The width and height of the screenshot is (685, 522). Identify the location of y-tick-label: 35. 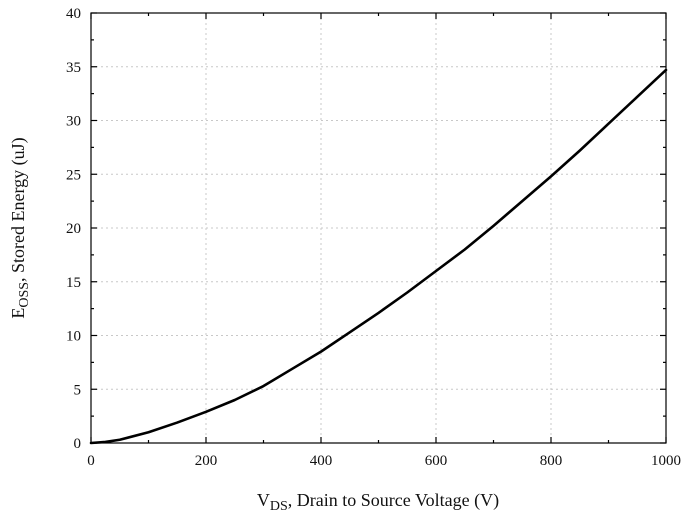
(73, 68).